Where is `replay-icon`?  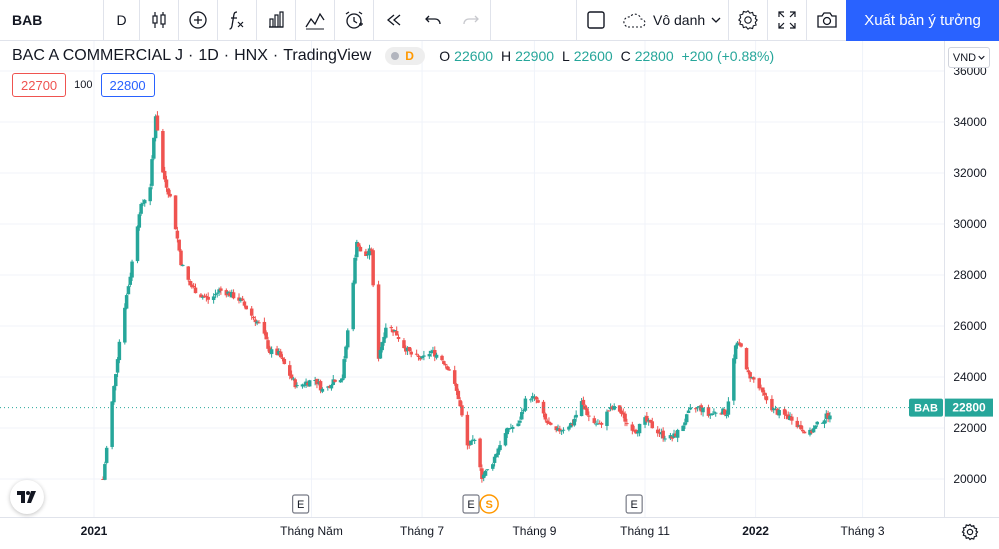
replay-icon is located at coordinates (393, 20).